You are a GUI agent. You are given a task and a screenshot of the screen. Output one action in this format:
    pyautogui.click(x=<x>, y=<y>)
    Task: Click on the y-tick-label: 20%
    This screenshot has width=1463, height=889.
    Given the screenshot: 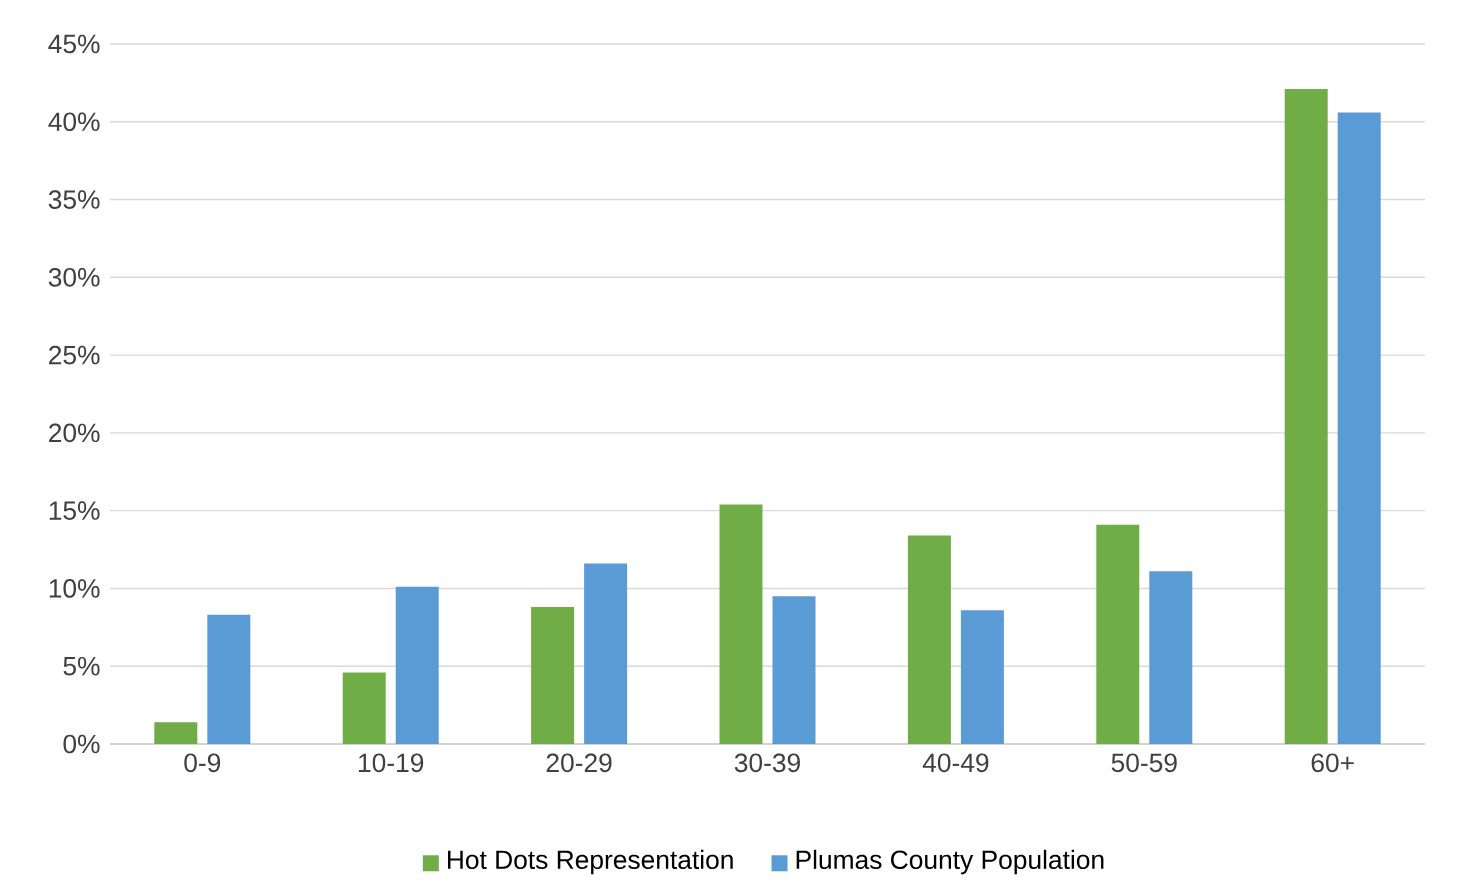 What is the action you would take?
    pyautogui.click(x=74, y=433)
    